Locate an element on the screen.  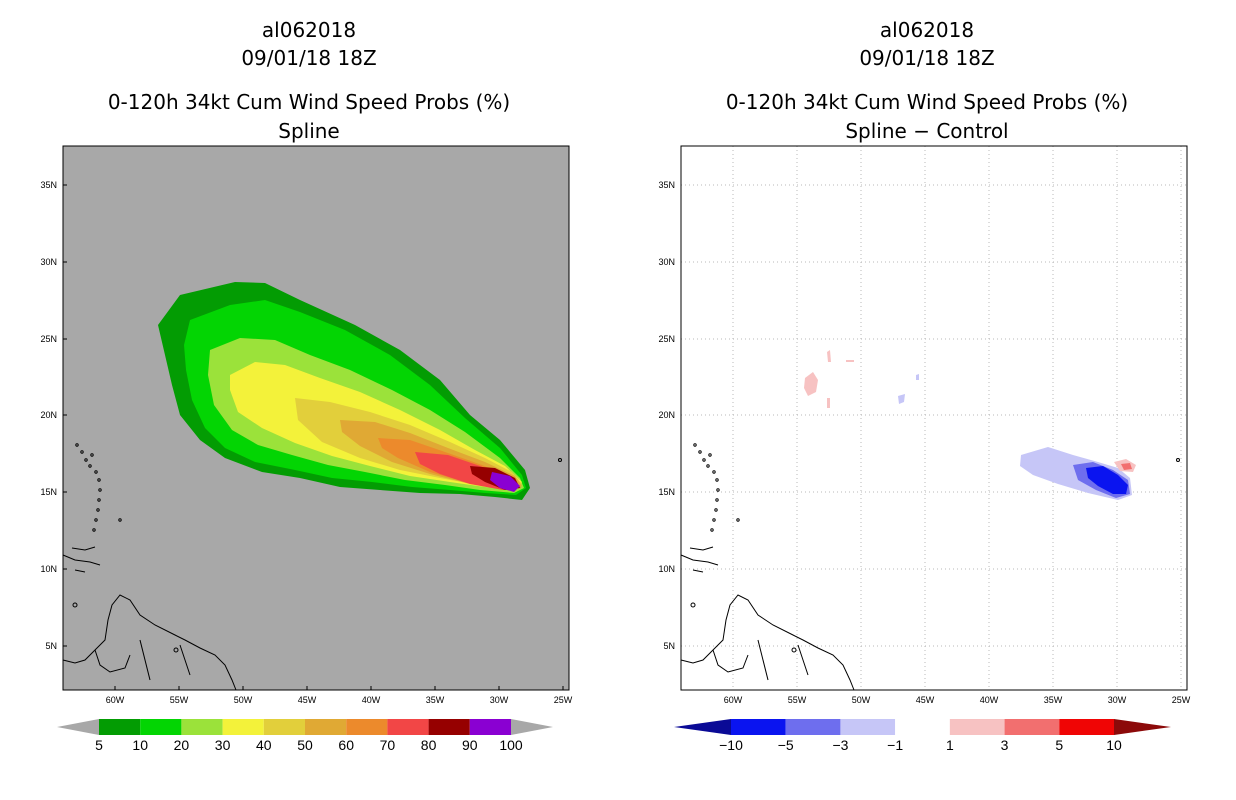
left-lat-axis: 35N 30N 25N 20N 15N 10N 5N is located at coordinates (53, 415).